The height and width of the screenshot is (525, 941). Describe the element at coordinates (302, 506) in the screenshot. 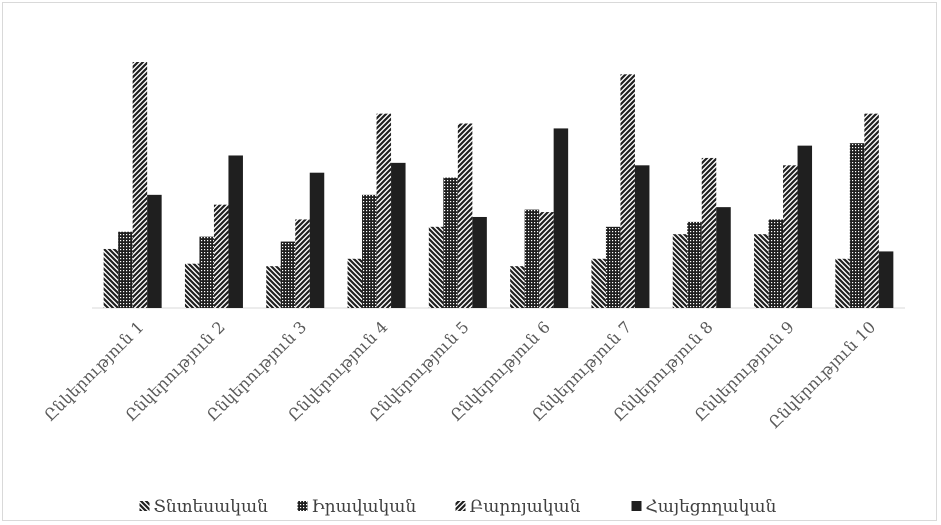

I see `legend-swatch-dots` at that location.